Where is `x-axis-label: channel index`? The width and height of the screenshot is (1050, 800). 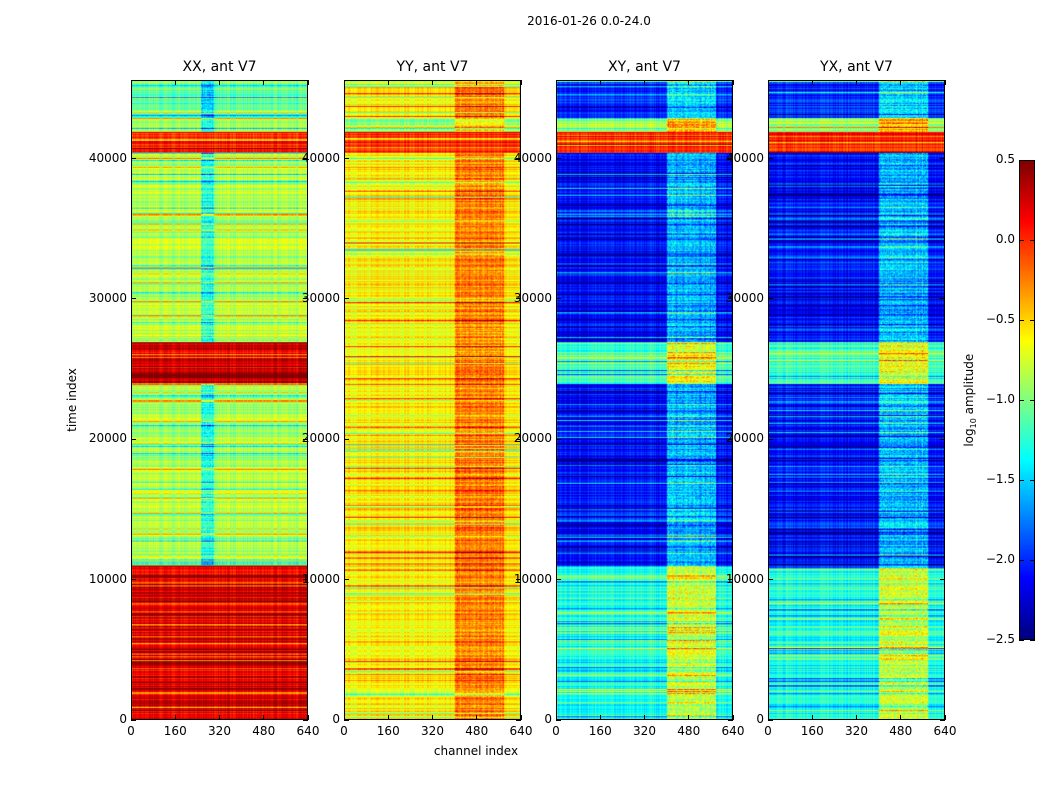 x-axis-label: channel index is located at coordinates (476, 751).